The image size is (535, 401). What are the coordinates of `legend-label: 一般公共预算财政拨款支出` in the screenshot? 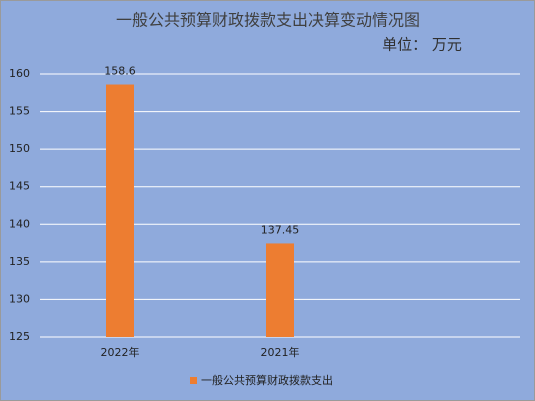 It's located at (267, 380).